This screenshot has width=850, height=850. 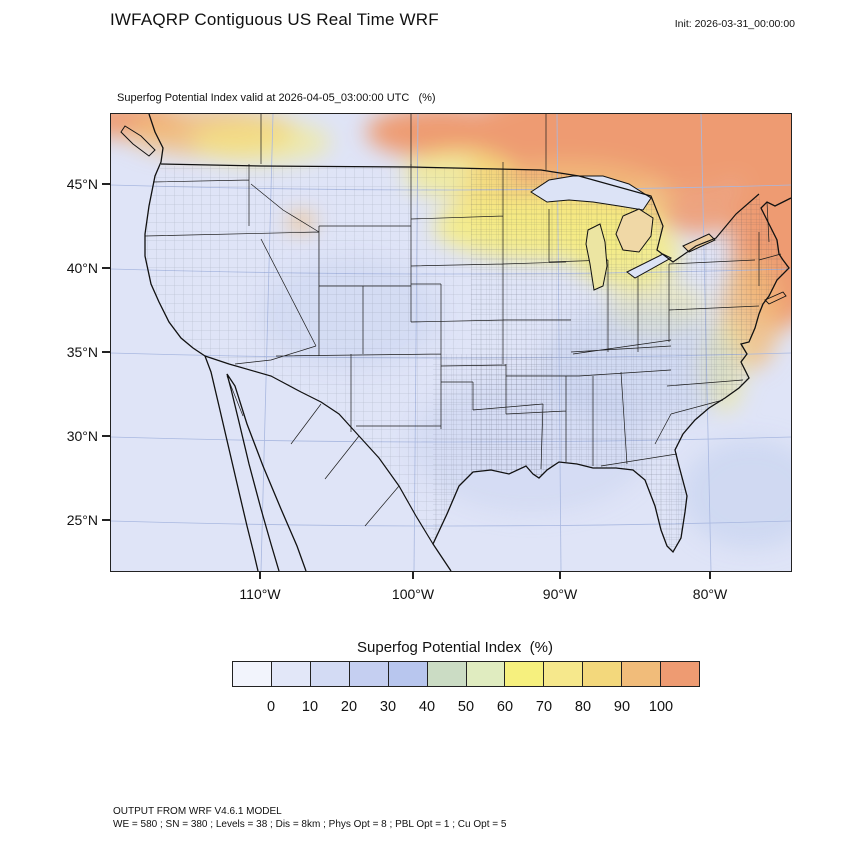 I want to click on x-tick-label-100w: 100°W, so click(x=413, y=594).